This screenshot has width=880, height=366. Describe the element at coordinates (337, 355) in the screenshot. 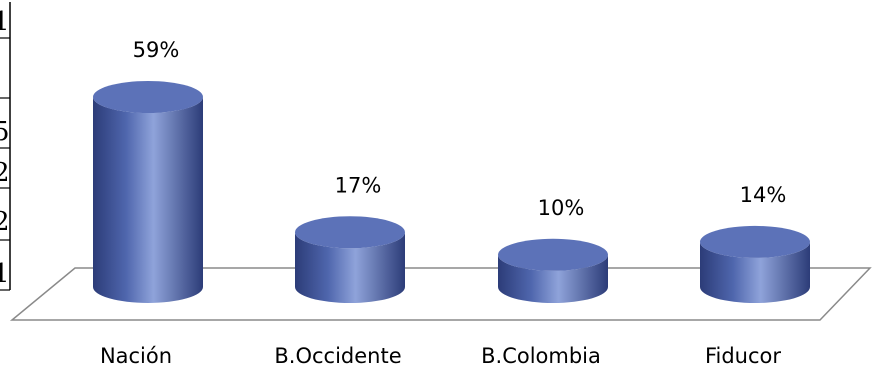

I see `category-label: B.Occidente` at that location.